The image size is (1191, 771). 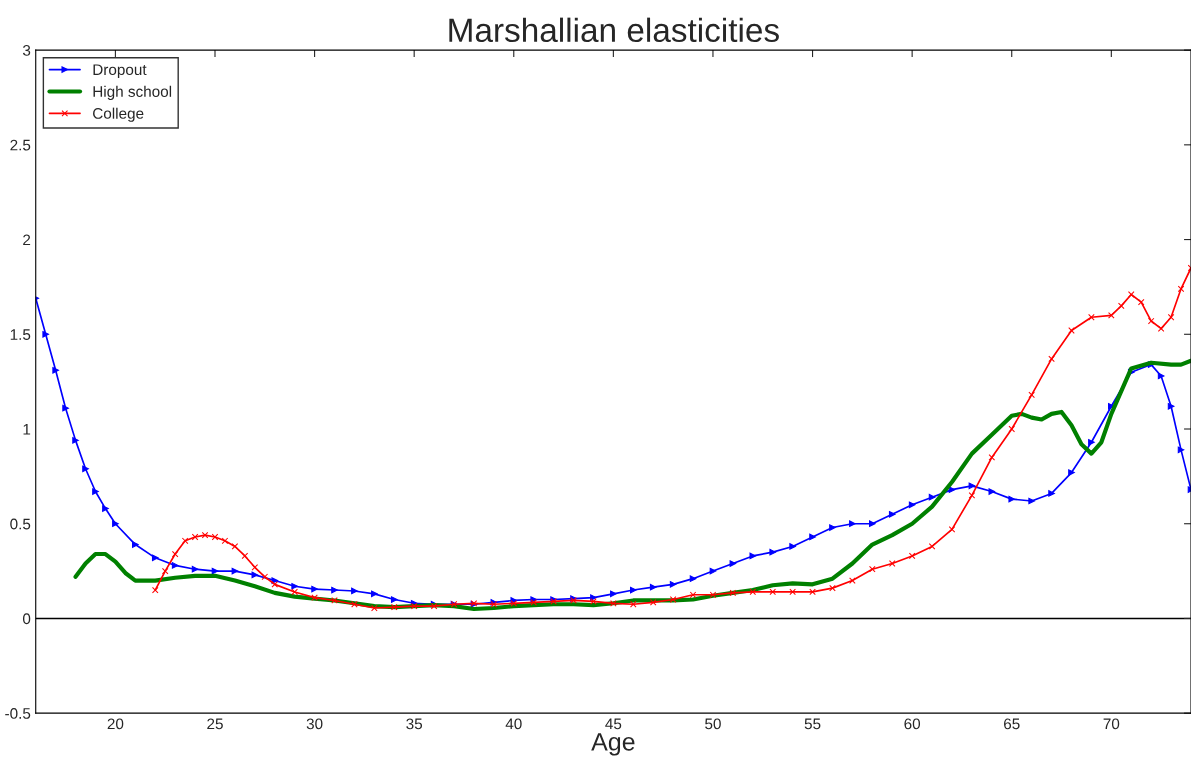 What do you see at coordinates (26, 50) in the screenshot?
I see `y-tick-label: 3` at bounding box center [26, 50].